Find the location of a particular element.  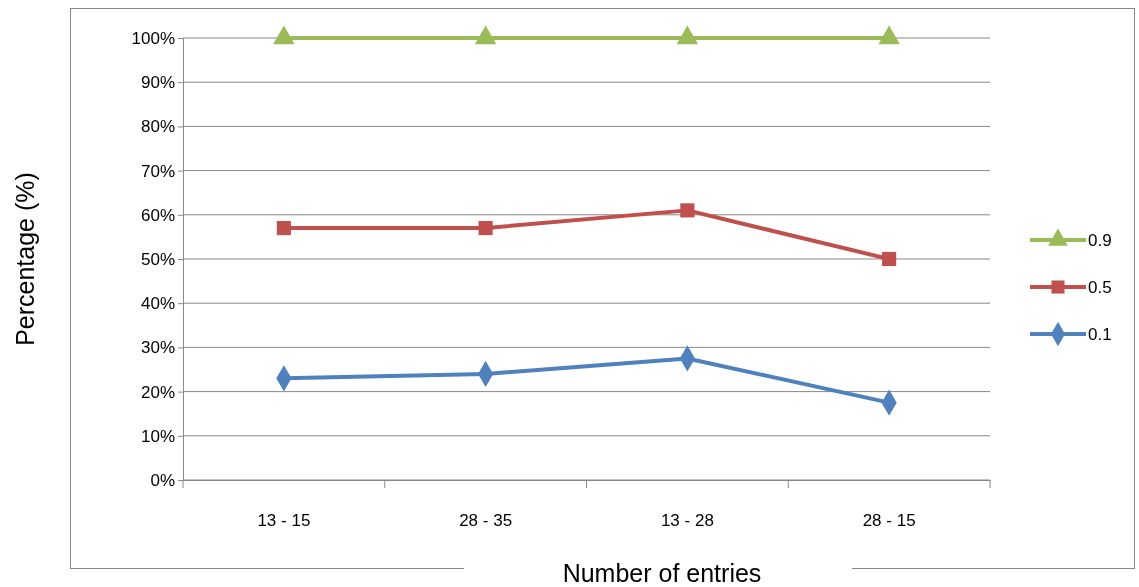

legend-label: 0.5 is located at coordinates (1100, 287).